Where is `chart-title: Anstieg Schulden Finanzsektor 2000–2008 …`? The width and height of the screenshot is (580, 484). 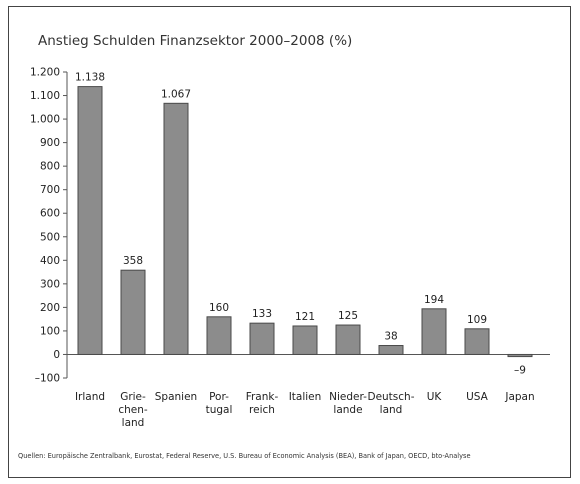 chart-title: Anstieg Schulden Finanzsektor 2000–2008 … is located at coordinates (195, 41).